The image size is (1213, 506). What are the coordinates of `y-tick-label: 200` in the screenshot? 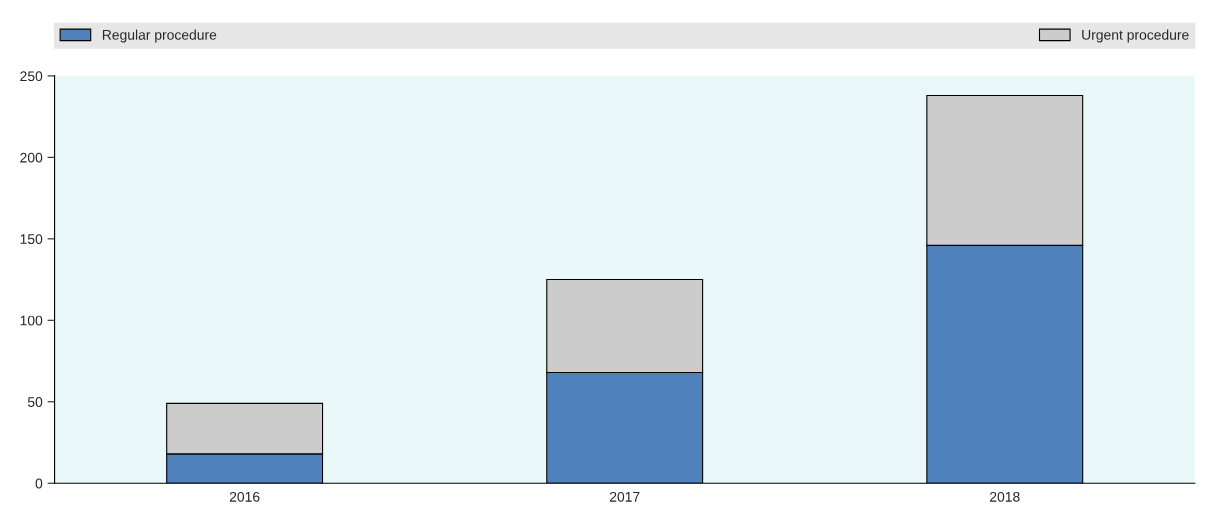 It's located at (31, 157).